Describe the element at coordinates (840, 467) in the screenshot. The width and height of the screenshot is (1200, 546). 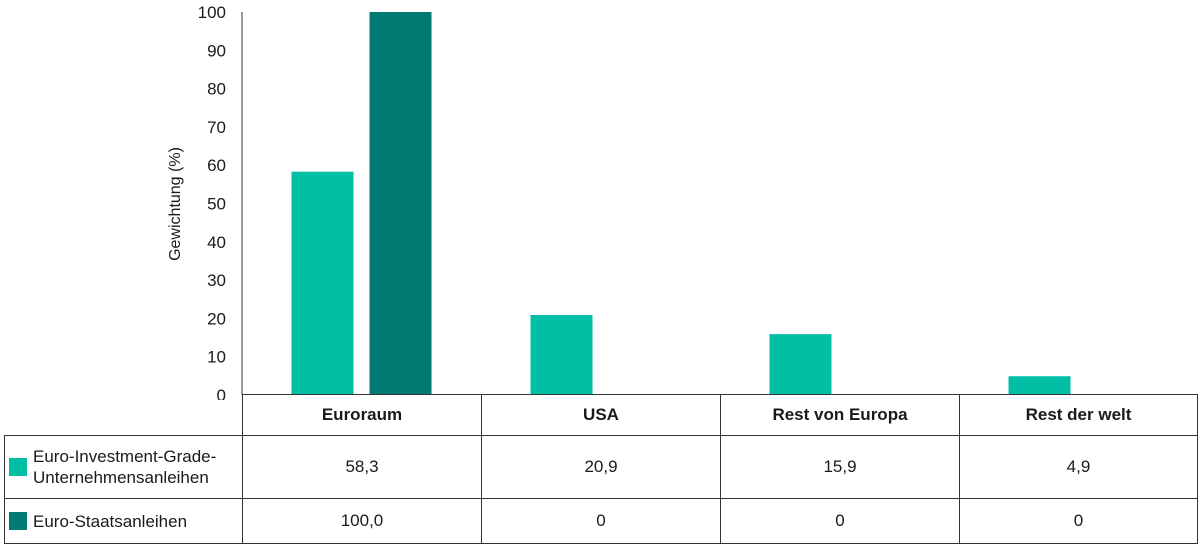
I see `value-corporate-rest-von-europa: 15,9` at that location.